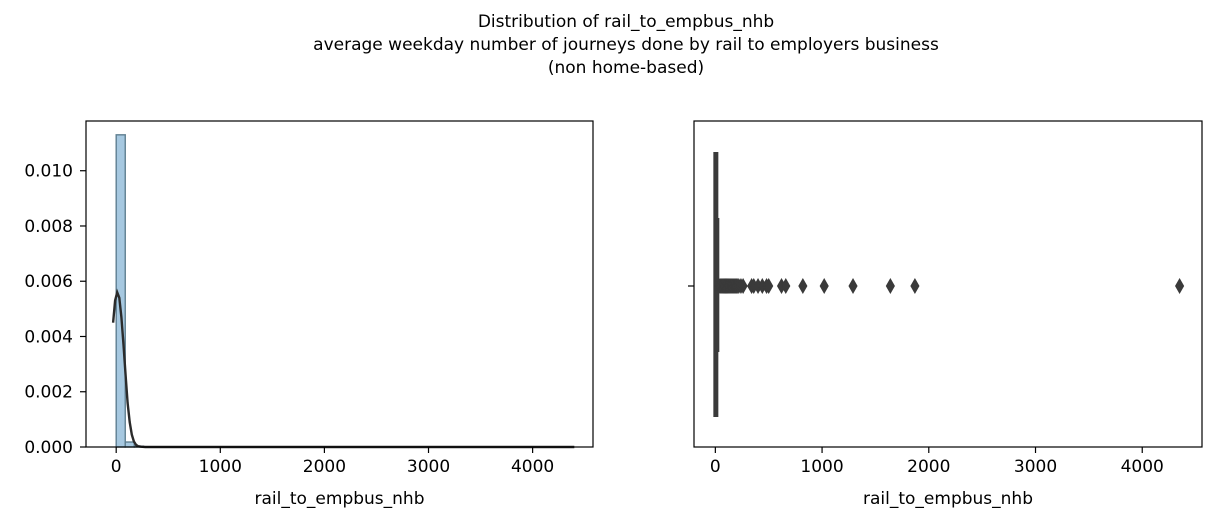 The image size is (1216, 523). I want to click on y-tick-label: 0.008, so click(48, 227).